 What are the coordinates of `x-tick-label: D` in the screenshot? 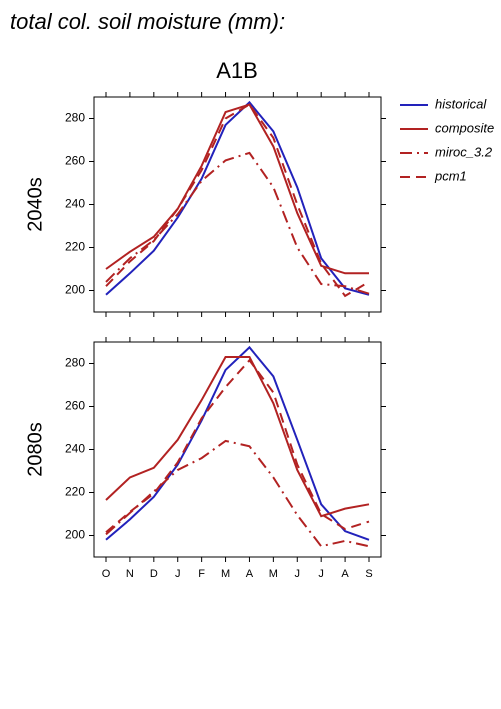 It's located at (154, 574).